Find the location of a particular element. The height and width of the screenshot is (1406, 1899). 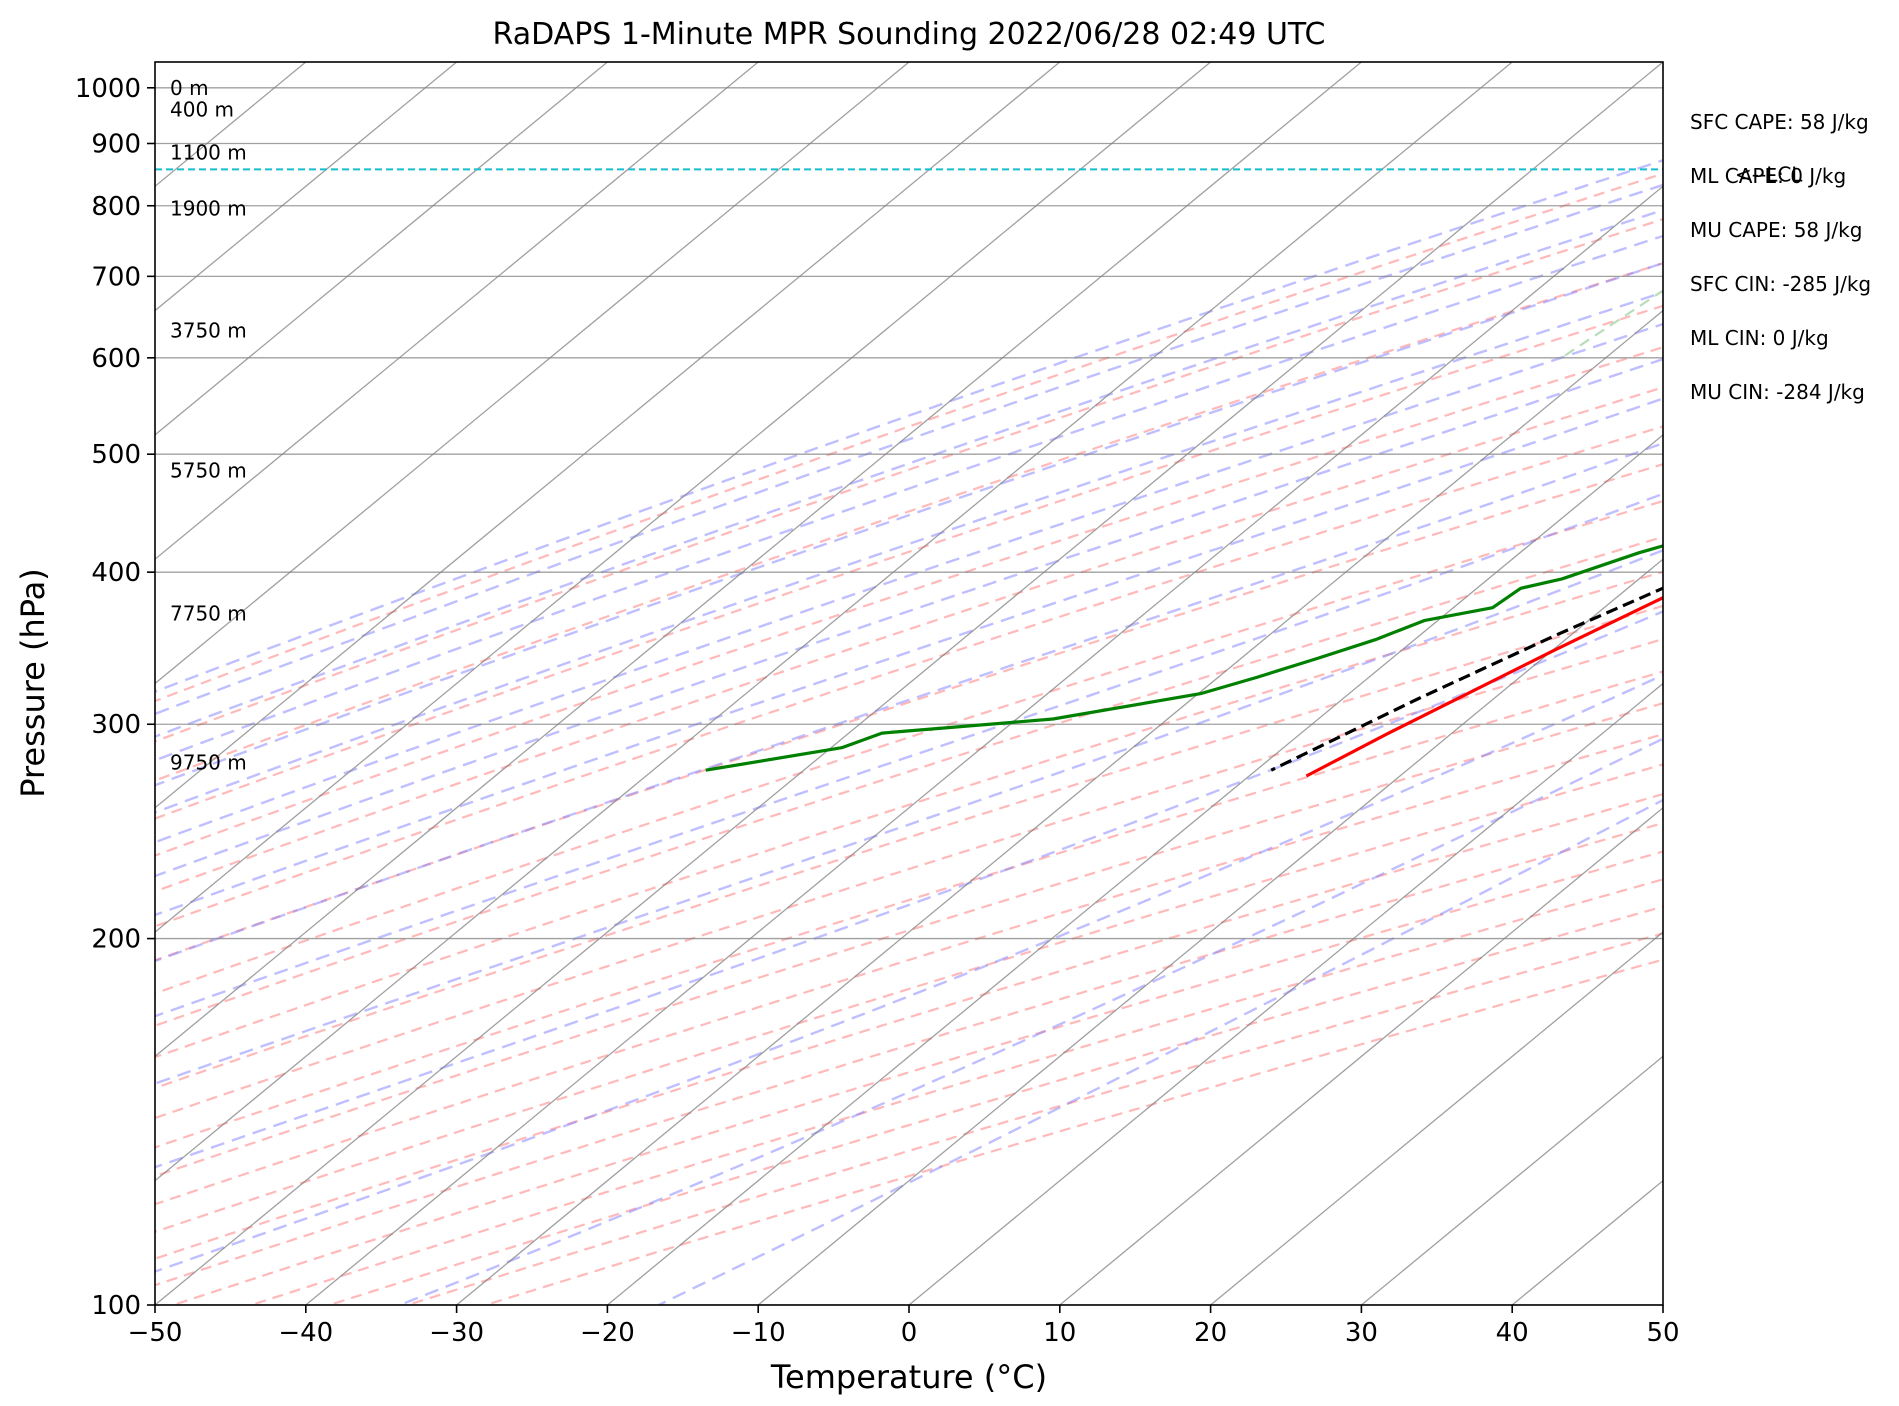

height-label: 1100 m is located at coordinates (208, 152).